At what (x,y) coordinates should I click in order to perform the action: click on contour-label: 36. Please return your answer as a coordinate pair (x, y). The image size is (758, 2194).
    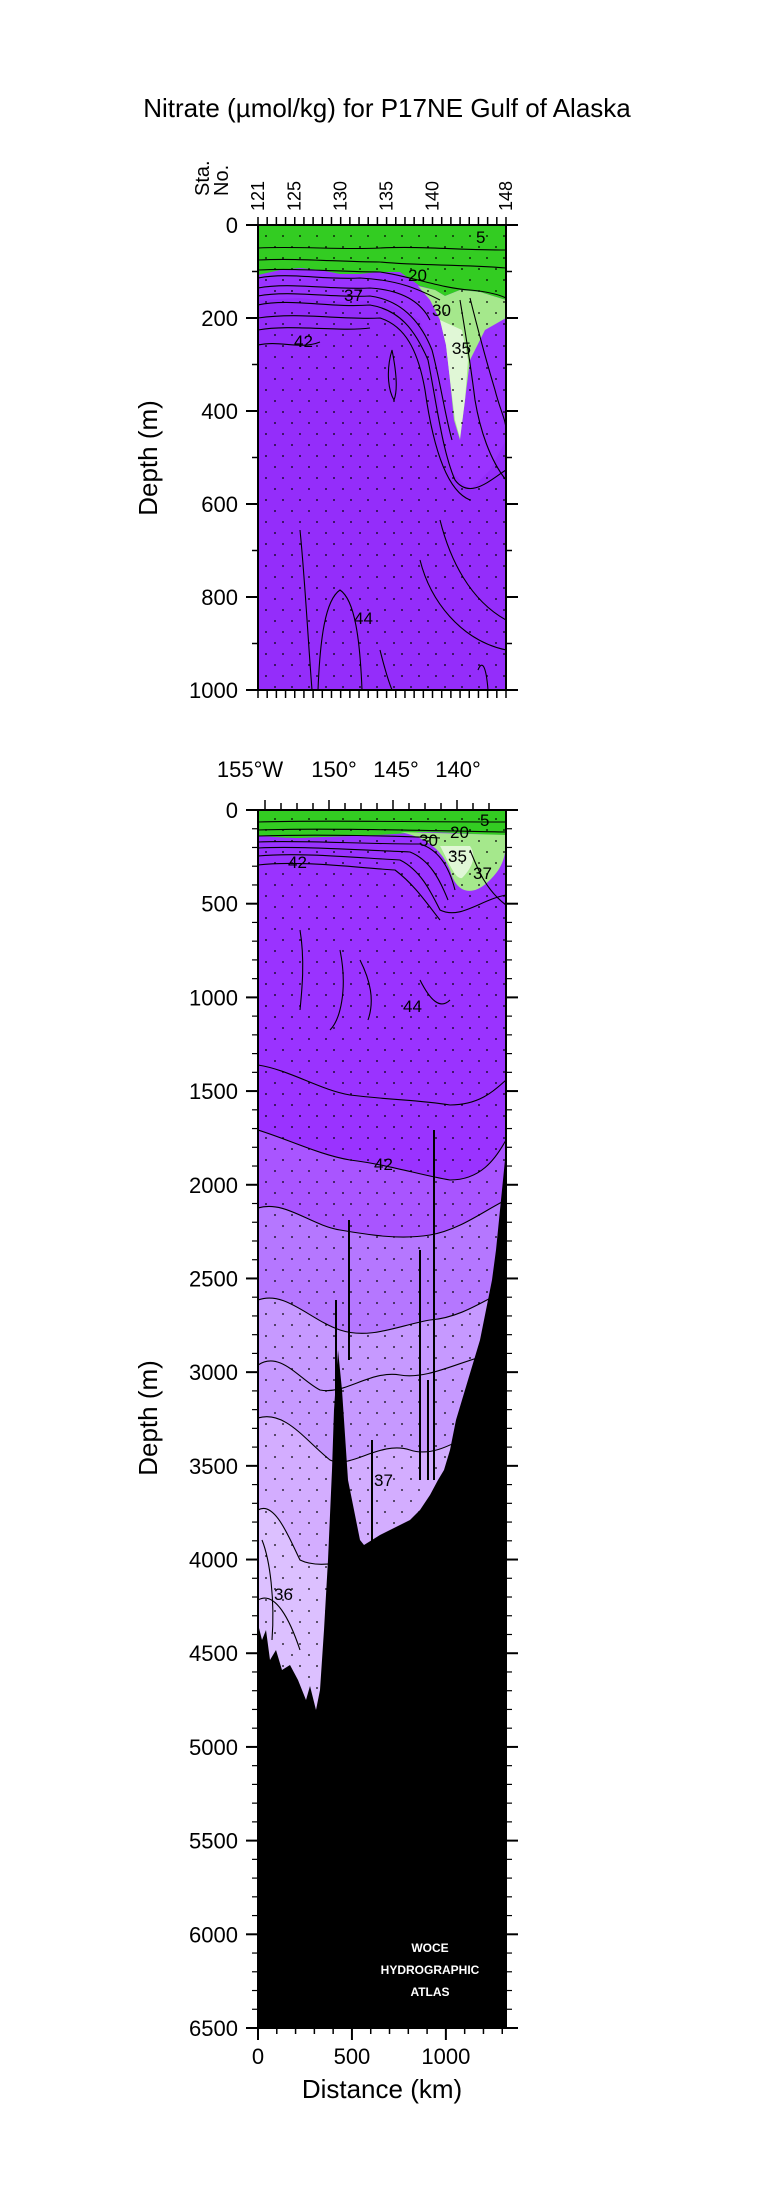
    Looking at the image, I should click on (283, 1594).